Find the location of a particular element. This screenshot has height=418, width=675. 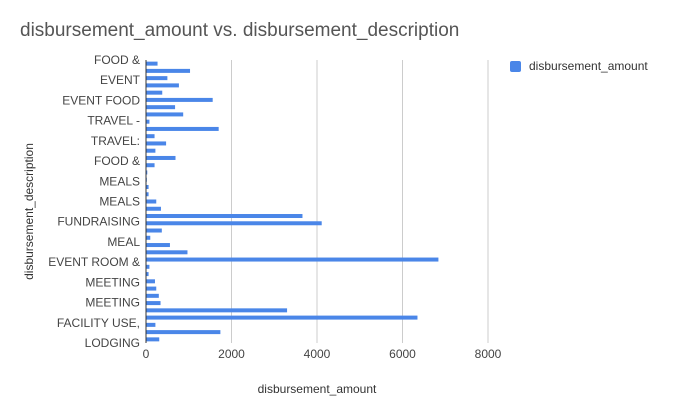

x-tick-label: 6000 is located at coordinates (402, 354).